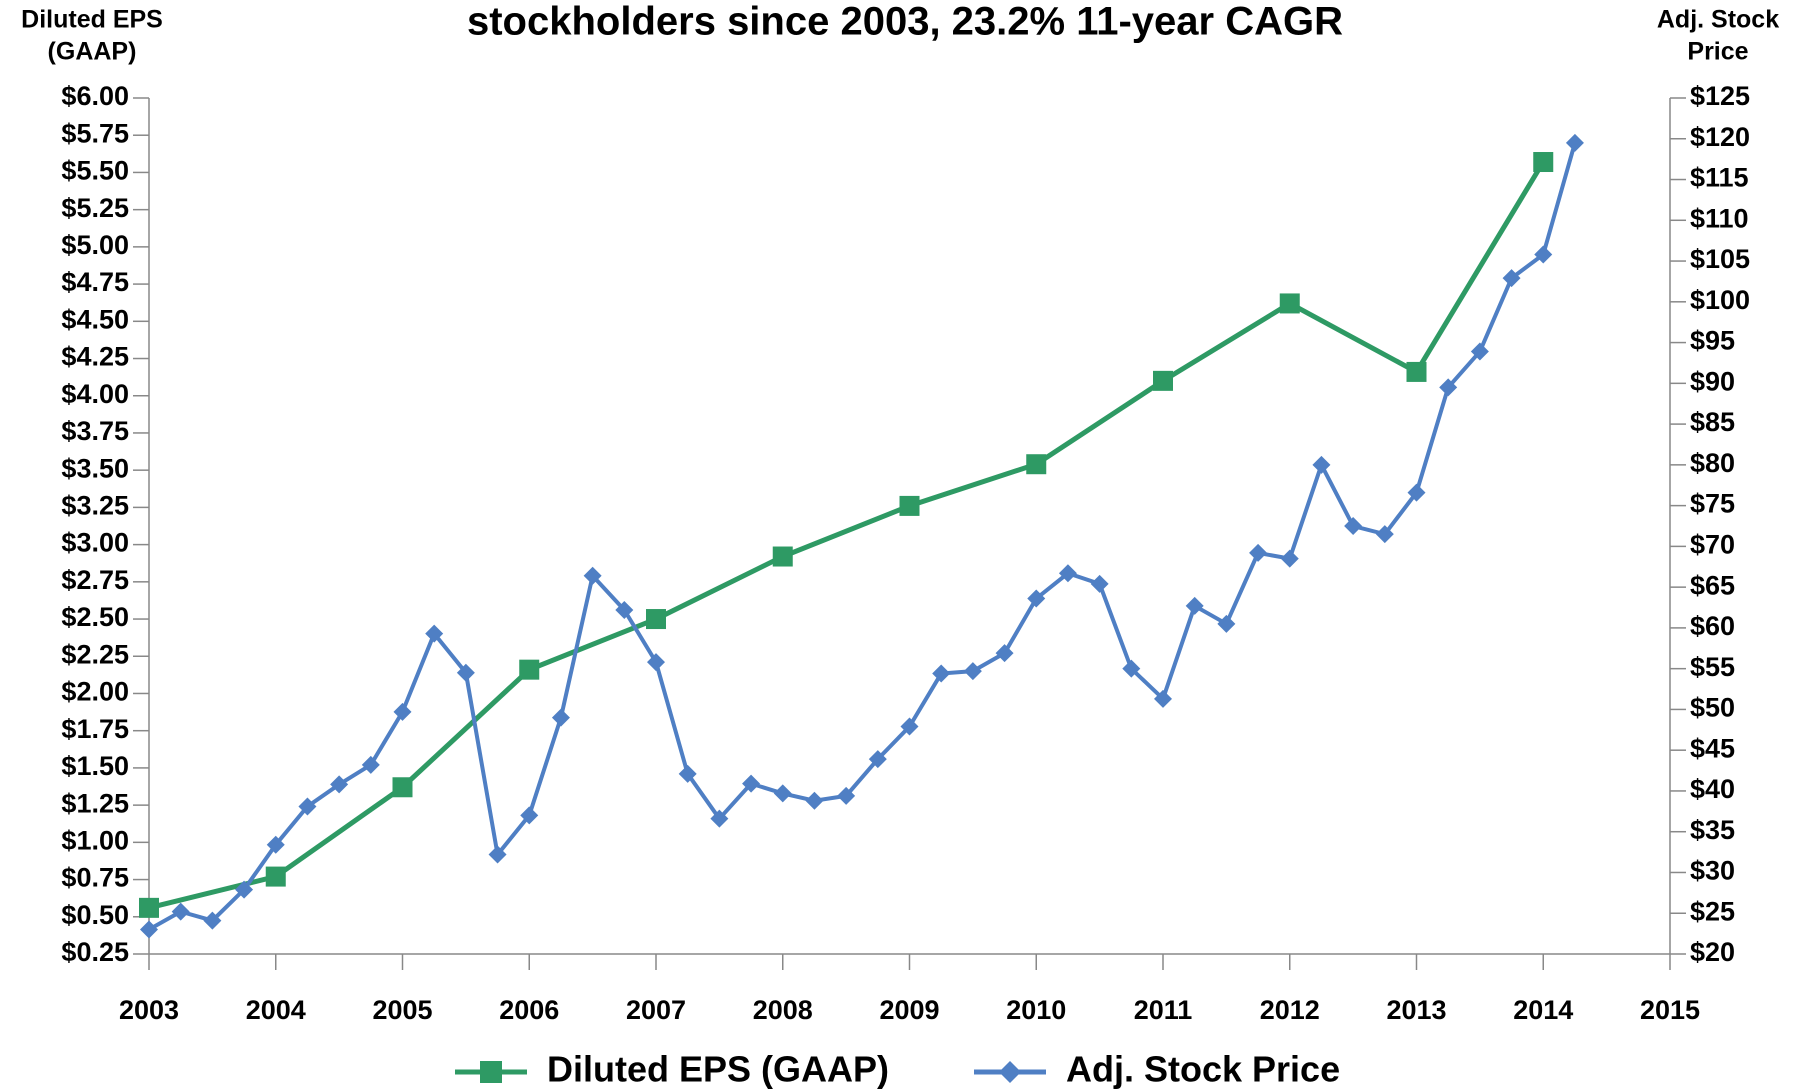 This screenshot has width=1799, height=1090. I want to click on y-tick-label: $4.00, so click(95, 394).